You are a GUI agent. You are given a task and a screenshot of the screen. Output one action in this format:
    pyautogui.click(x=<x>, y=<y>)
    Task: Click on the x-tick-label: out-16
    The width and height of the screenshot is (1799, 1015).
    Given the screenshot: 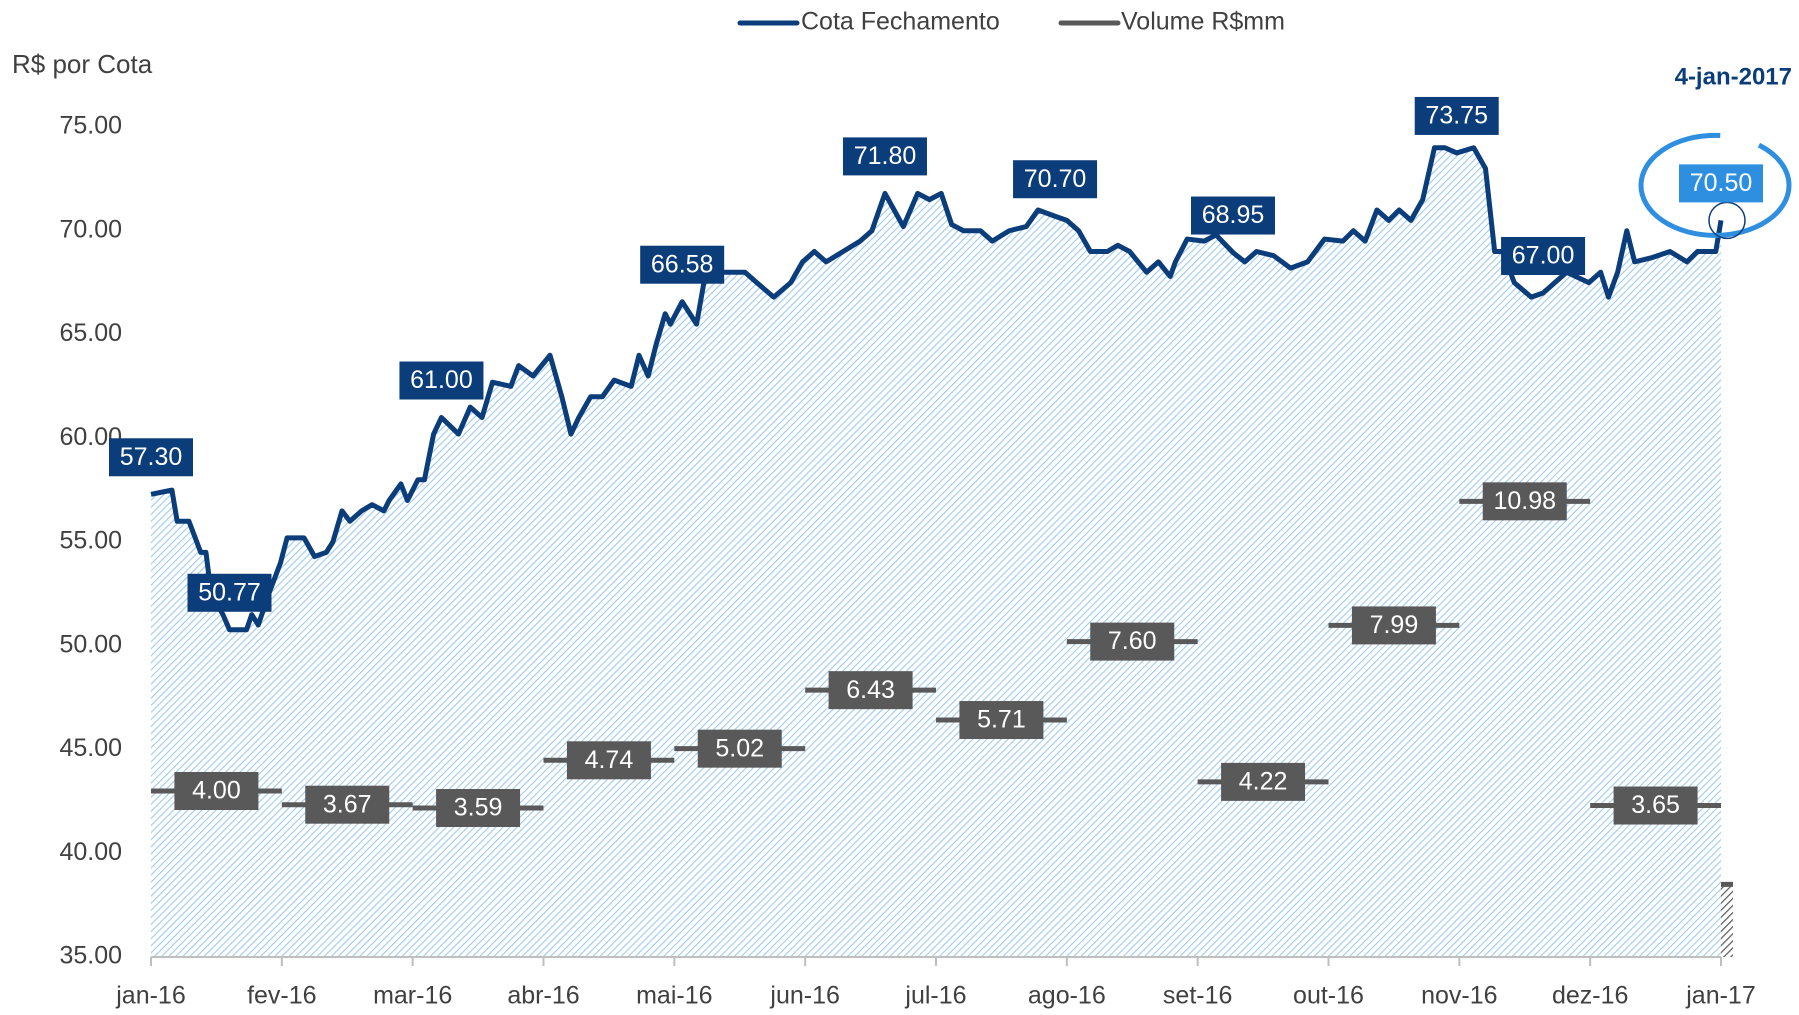 What is the action you would take?
    pyautogui.click(x=1328, y=996)
    